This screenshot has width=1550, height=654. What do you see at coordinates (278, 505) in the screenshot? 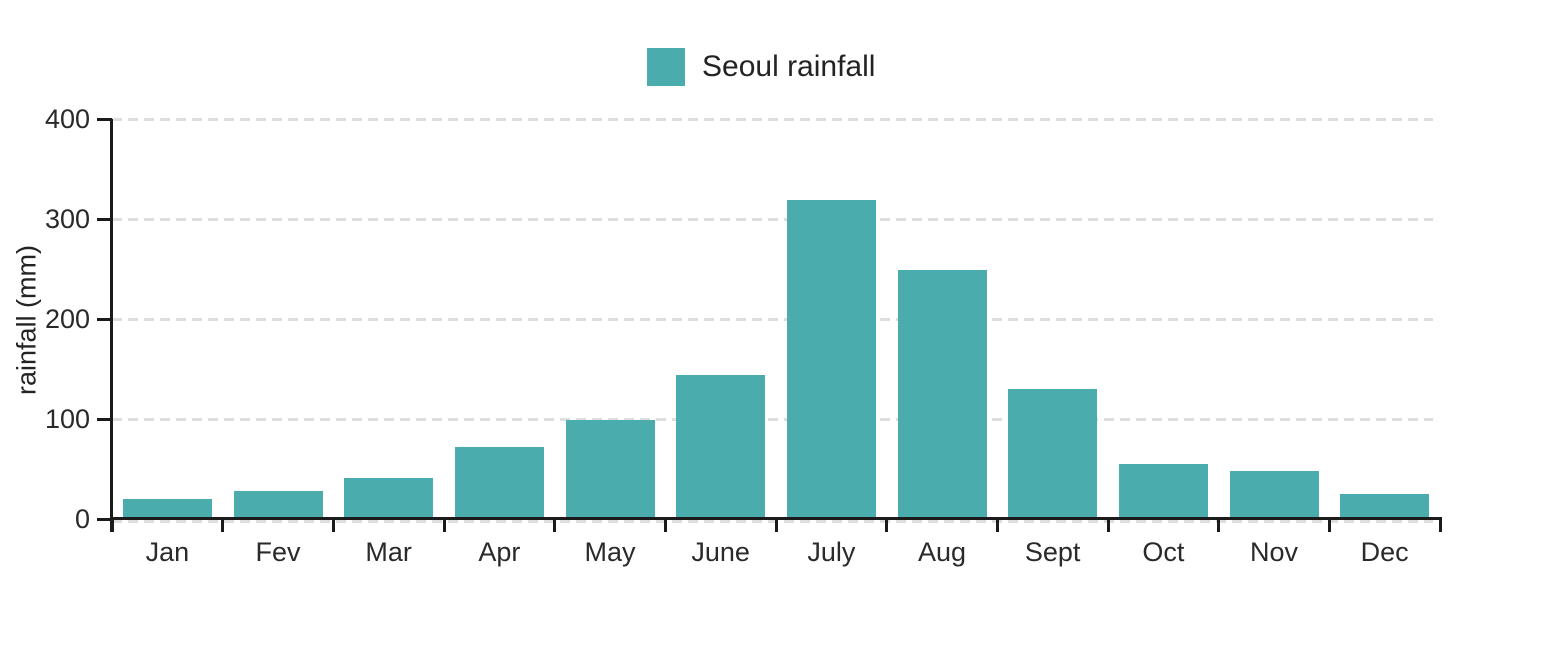
I see `bar-fev` at bounding box center [278, 505].